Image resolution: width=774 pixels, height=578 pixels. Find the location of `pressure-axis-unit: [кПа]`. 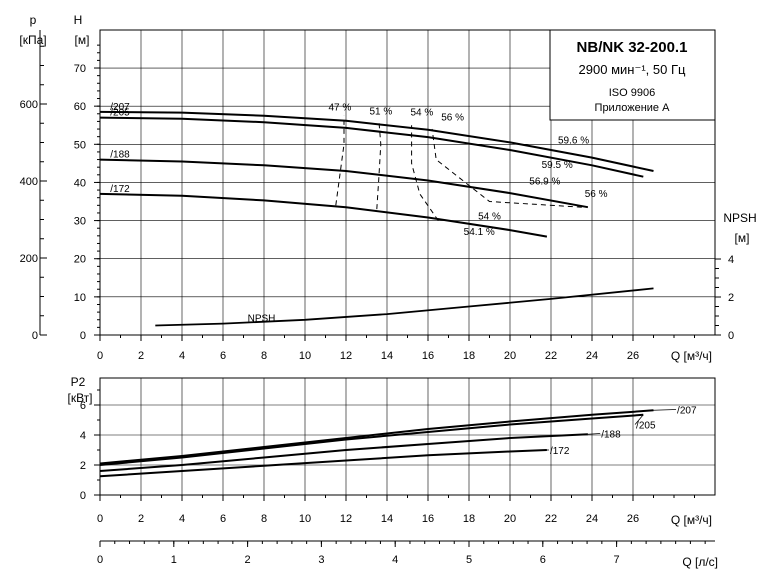

pressure-axis-unit: [кПа] is located at coordinates (32, 40).